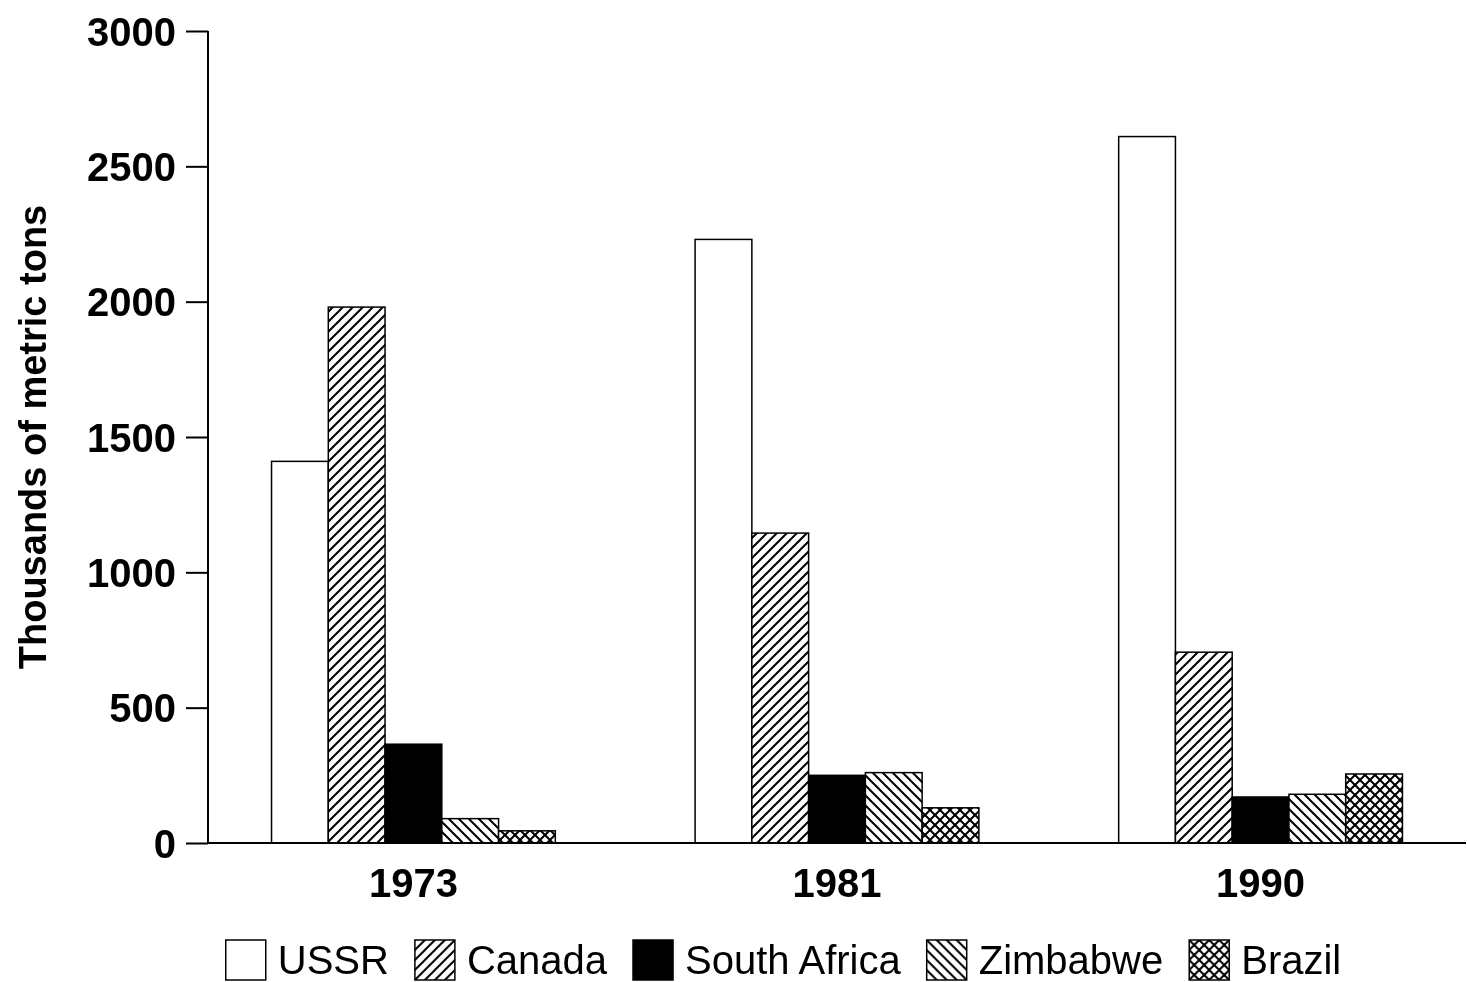  What do you see at coordinates (537, 960) in the screenshot?
I see `legend-label: Canada` at bounding box center [537, 960].